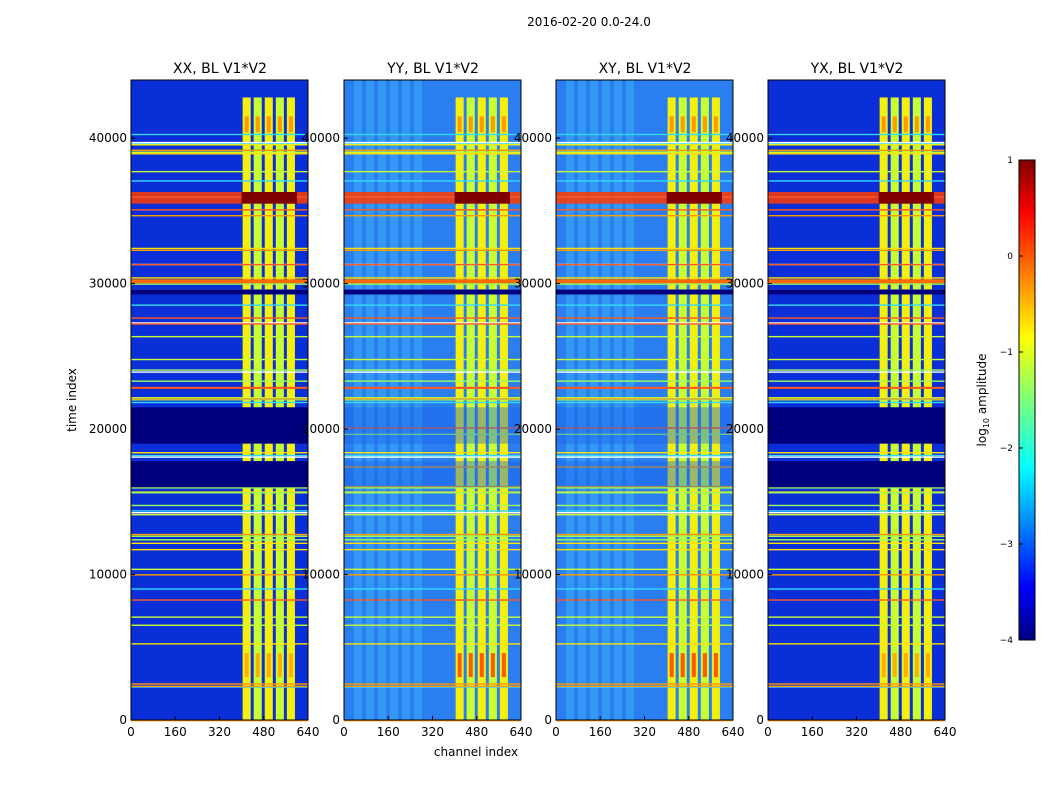  Describe the element at coordinates (72, 400) in the screenshot. I see `y-axis-label: time index` at that location.